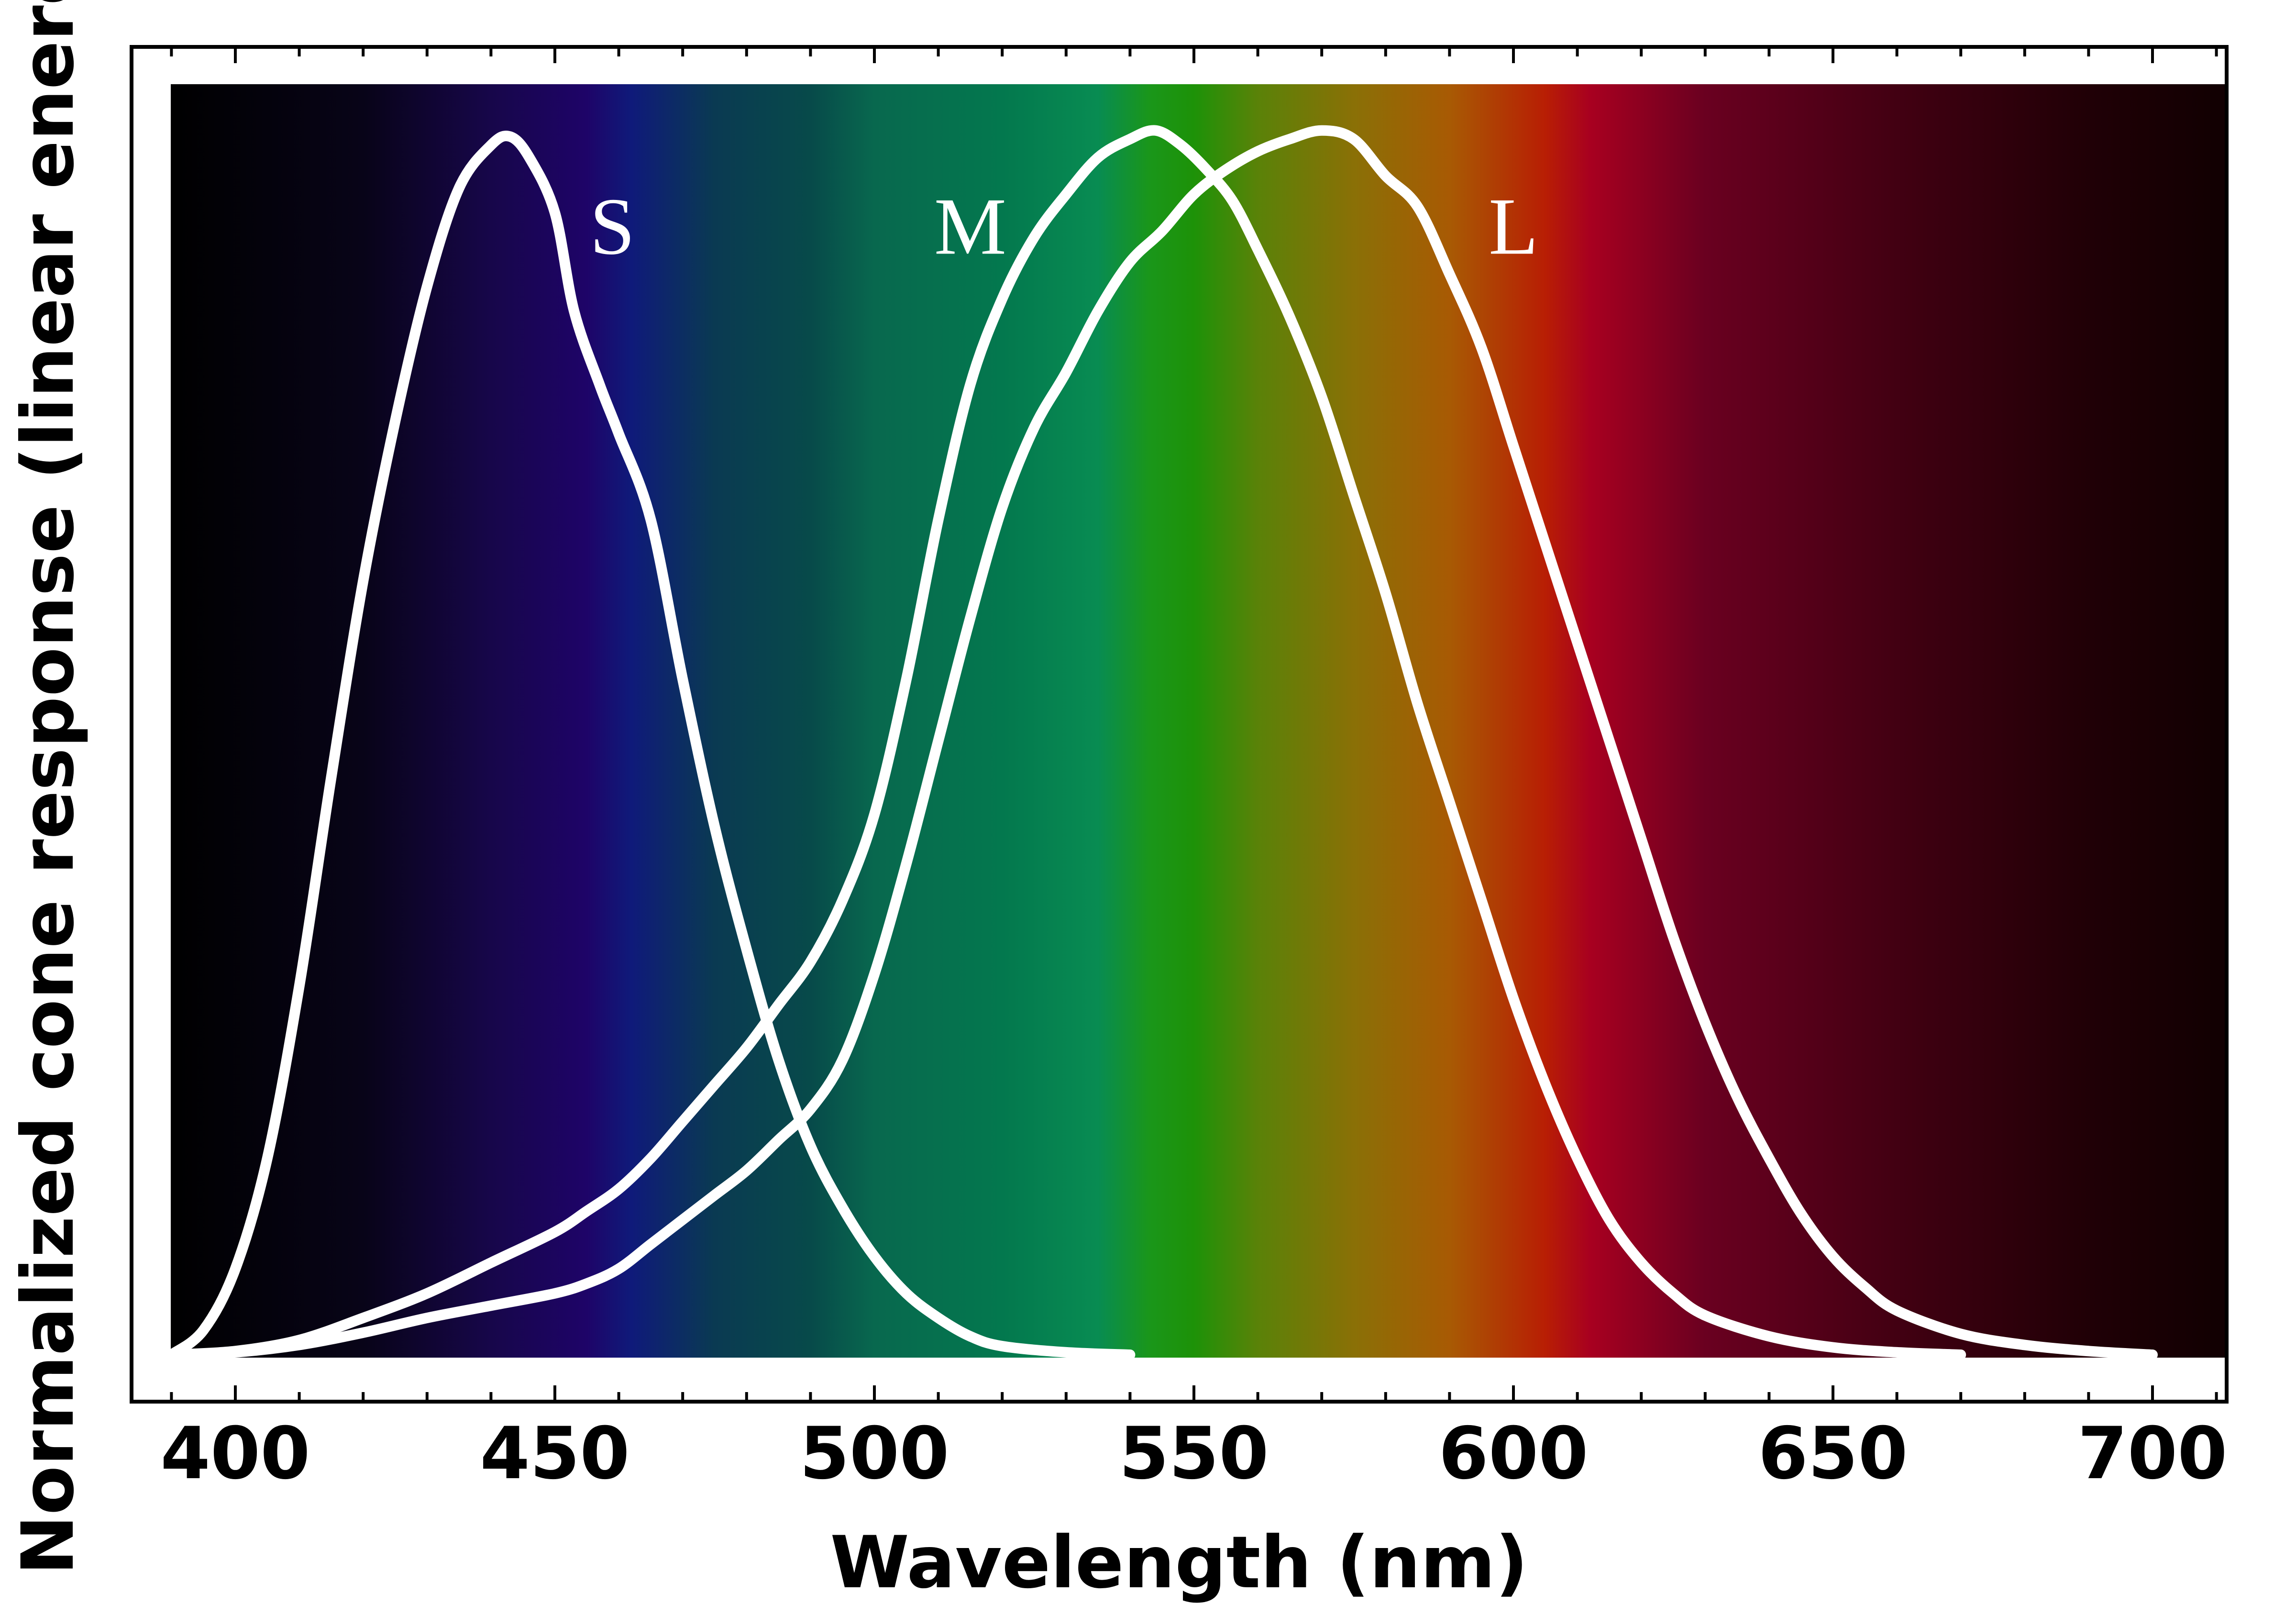  I want to click on series-label-s: S, so click(612, 226).